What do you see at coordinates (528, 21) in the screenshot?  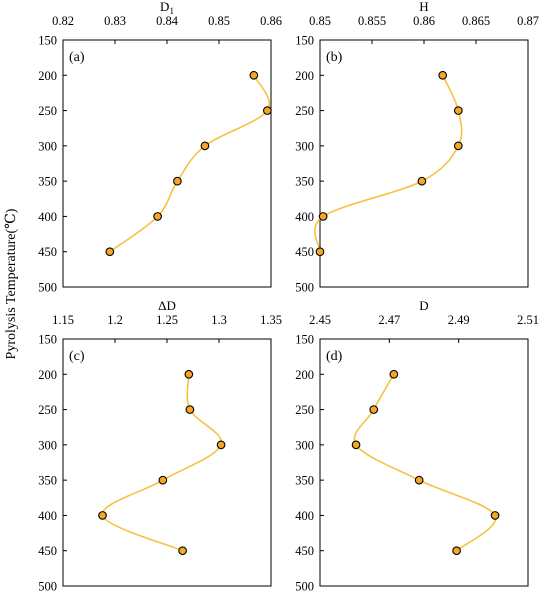 I see `x-tick-label: 0.87` at bounding box center [528, 21].